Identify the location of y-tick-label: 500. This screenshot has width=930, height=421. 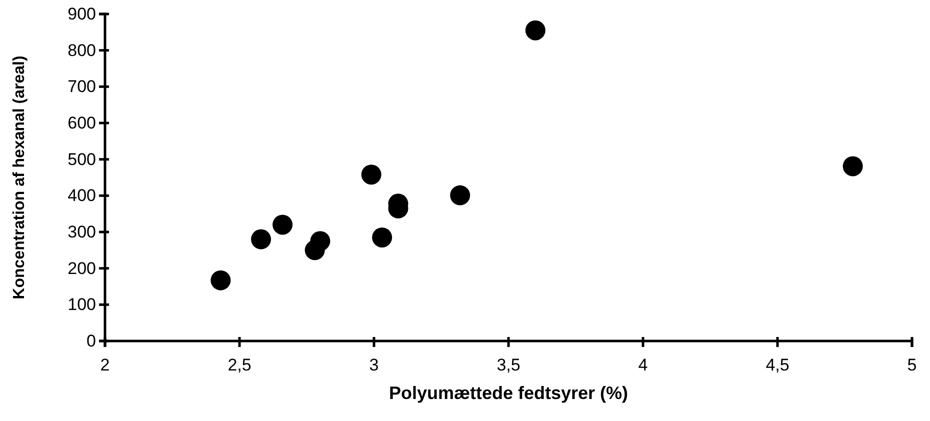
(82, 159).